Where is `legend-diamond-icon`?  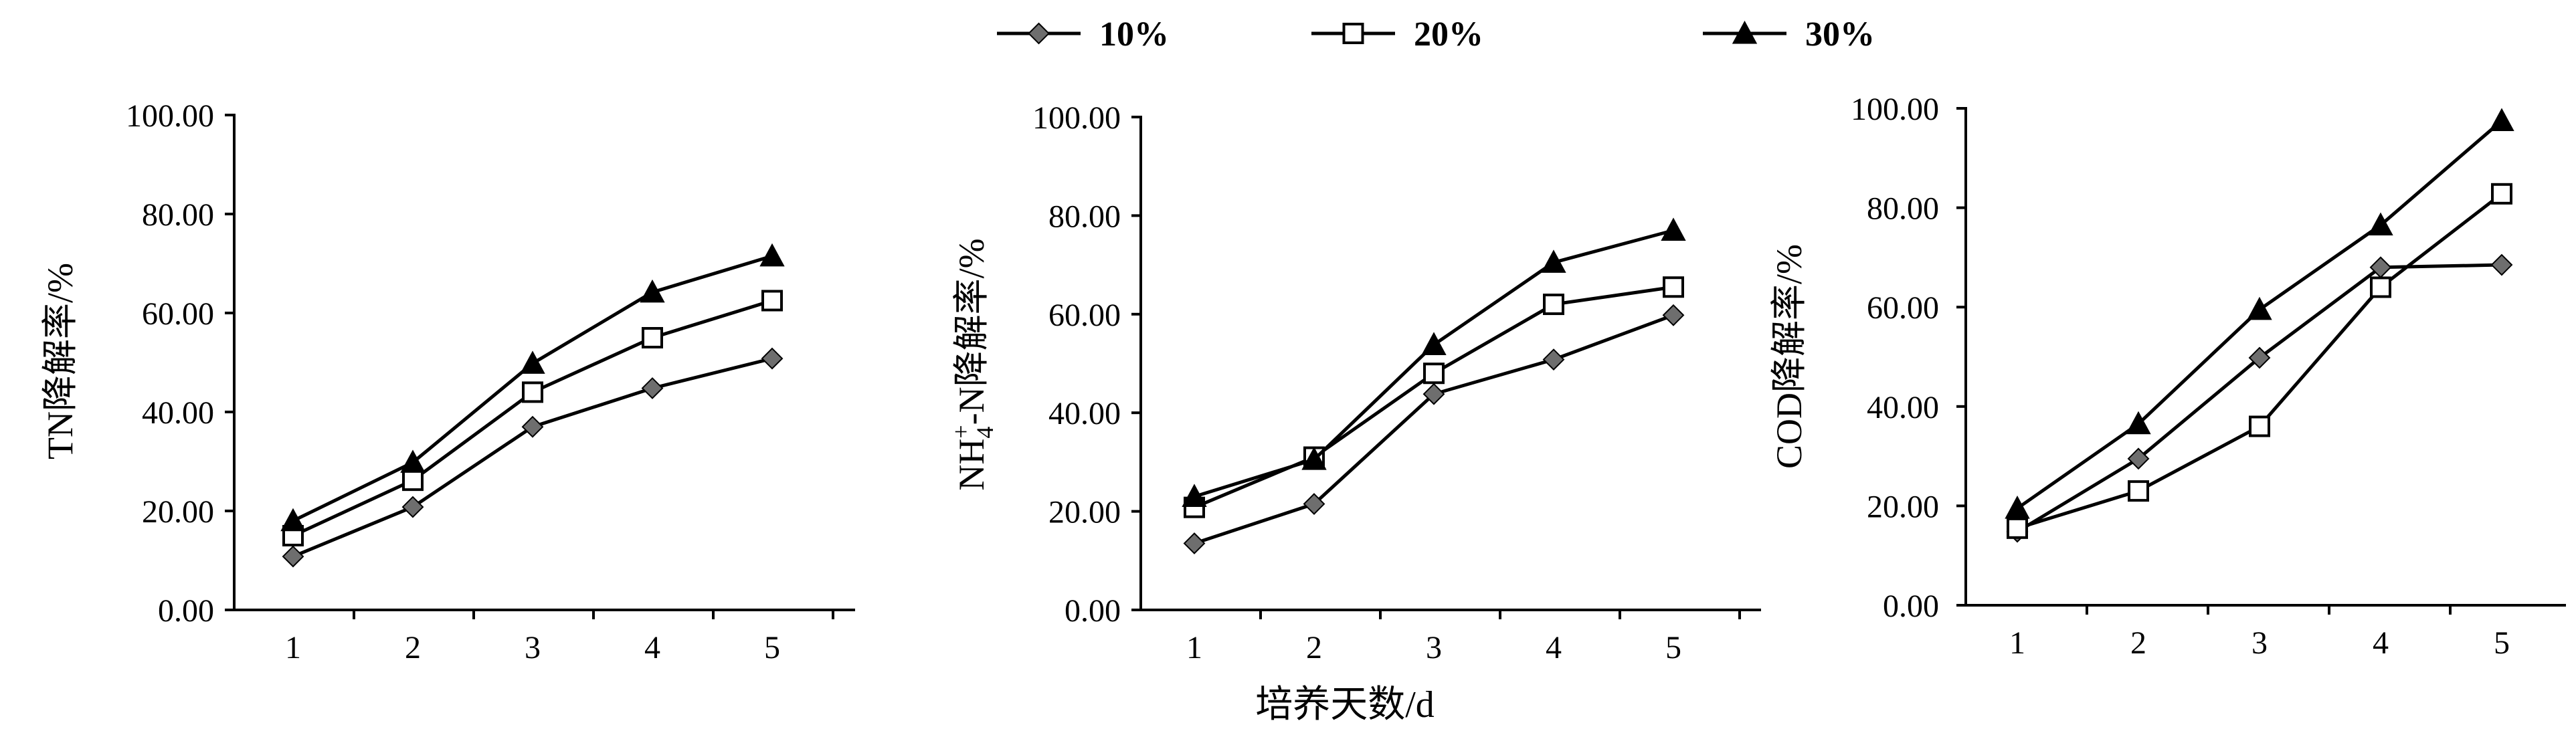
legend-diamond-icon is located at coordinates (1039, 33).